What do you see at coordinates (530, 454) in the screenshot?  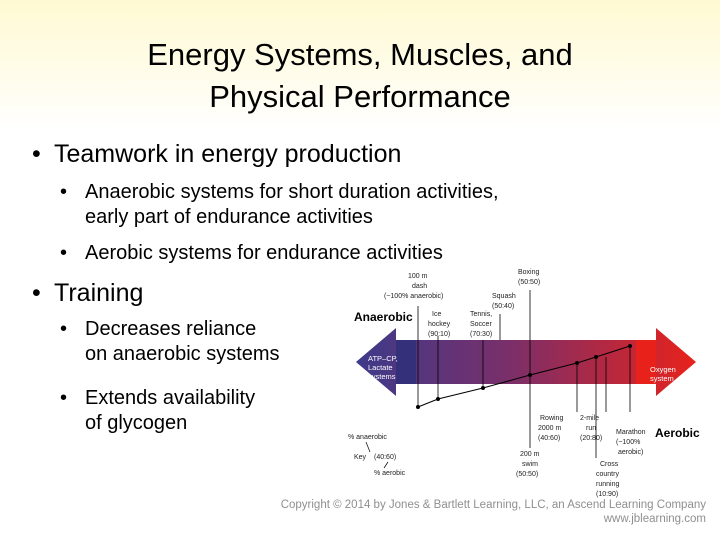 I see `activity-swim-line-1: 200 m` at bounding box center [530, 454].